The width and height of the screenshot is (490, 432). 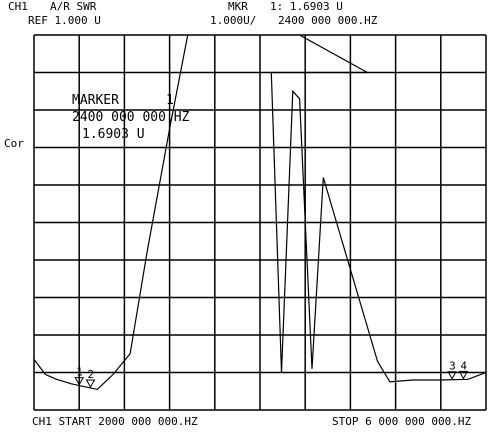 I want to click on marker-4: 4, so click(x=463, y=369).